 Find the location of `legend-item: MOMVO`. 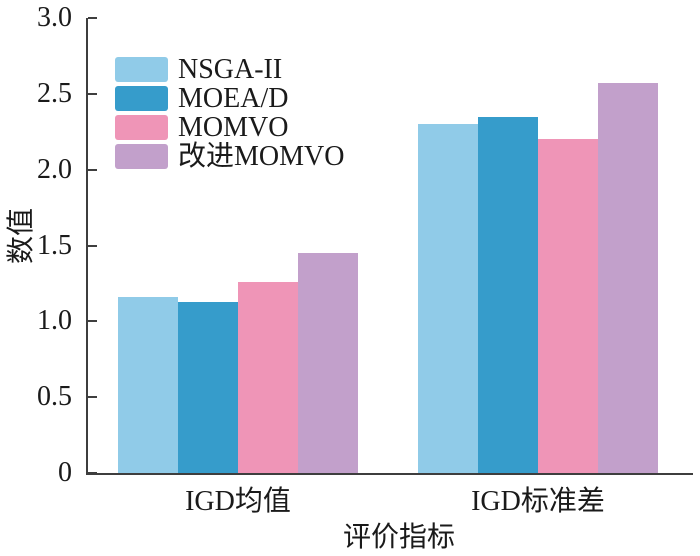

legend-item: MOMVO is located at coordinates (229, 127).